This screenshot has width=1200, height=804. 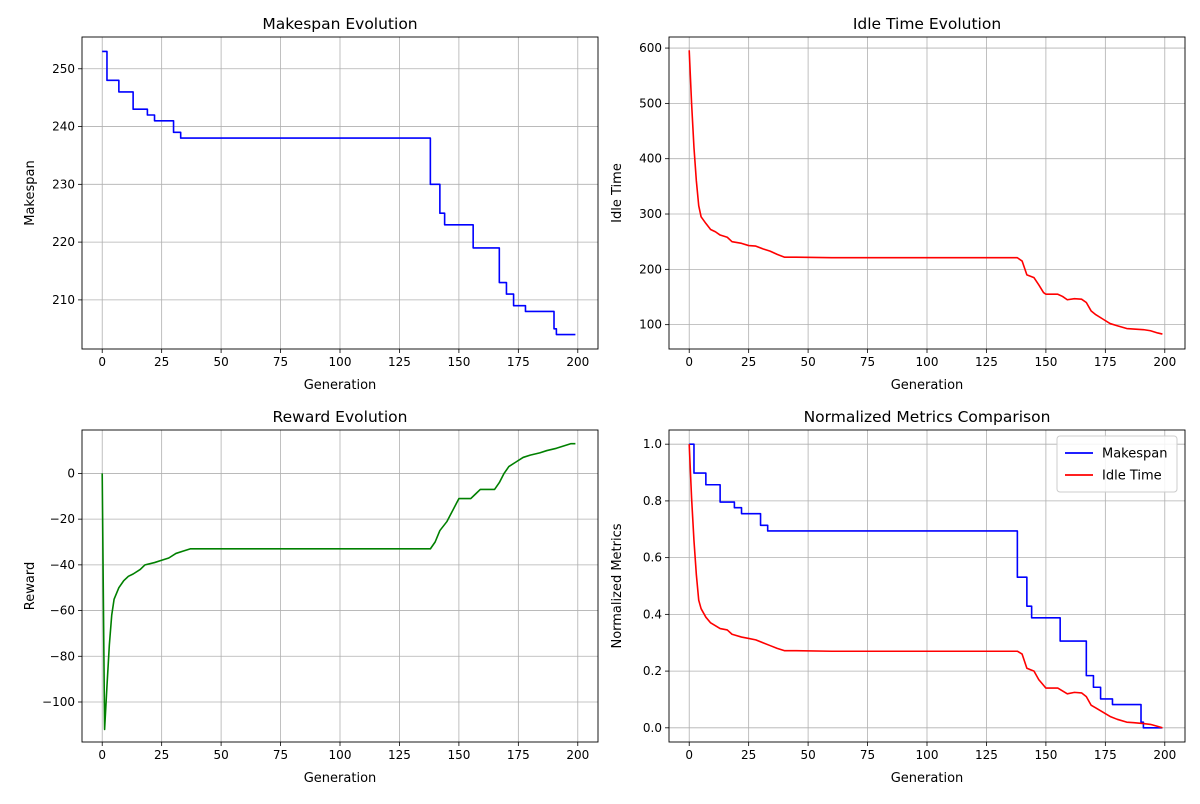 What do you see at coordinates (650, 325) in the screenshot?
I see `y-tick-label: 100` at bounding box center [650, 325].